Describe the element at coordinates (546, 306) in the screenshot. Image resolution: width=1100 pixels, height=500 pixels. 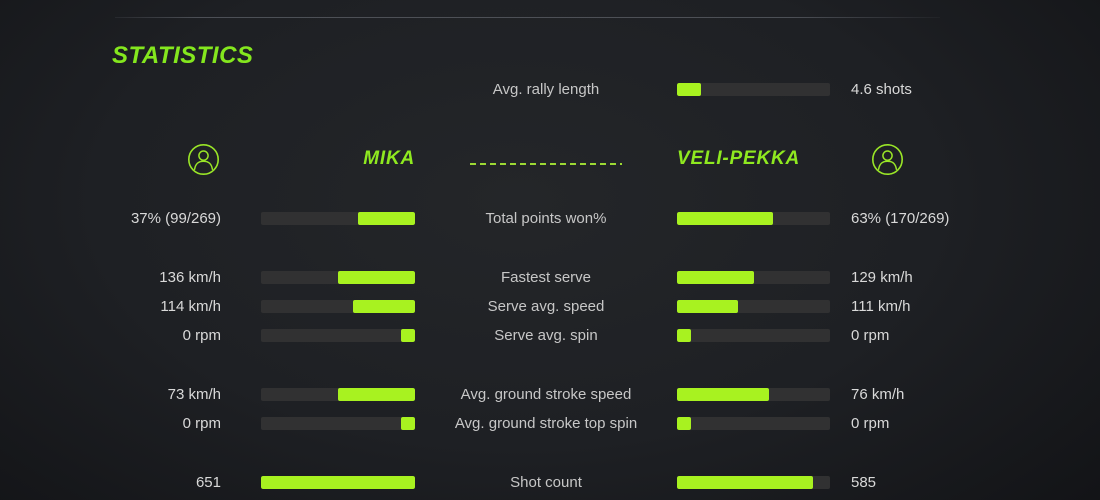
I see `stat-label: Serve avg. speed` at that location.